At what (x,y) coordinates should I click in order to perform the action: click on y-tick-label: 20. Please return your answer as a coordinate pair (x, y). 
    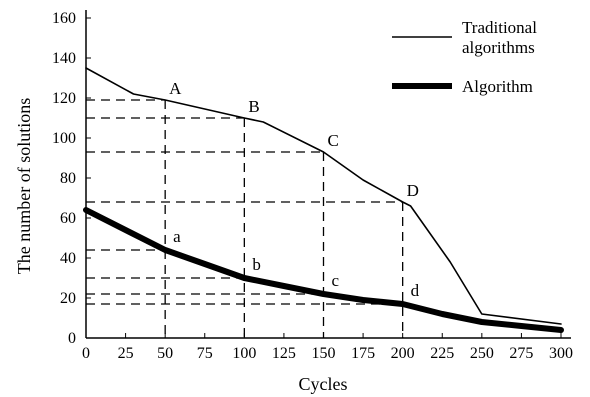
    Looking at the image, I should click on (68, 298).